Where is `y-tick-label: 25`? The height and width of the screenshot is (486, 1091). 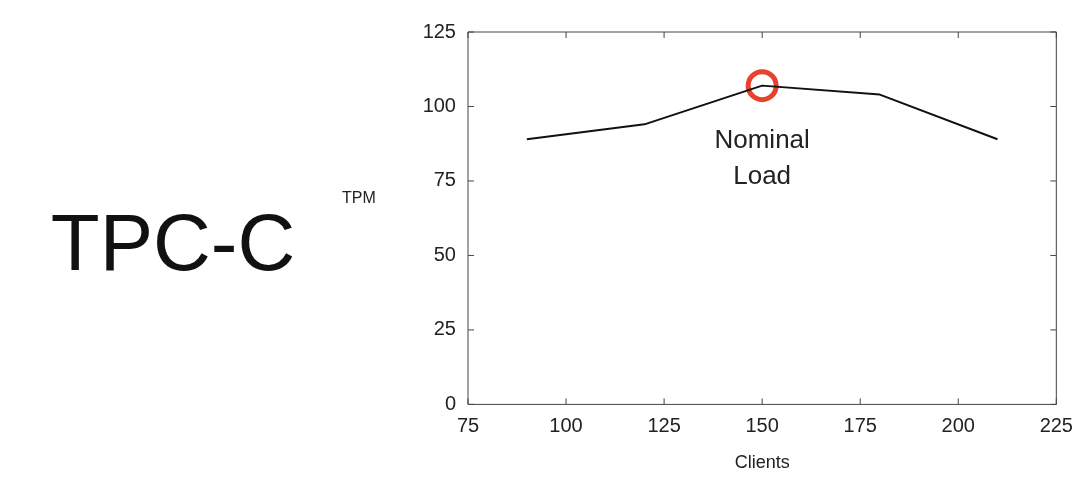
y-tick-label: 25 is located at coordinates (444, 328).